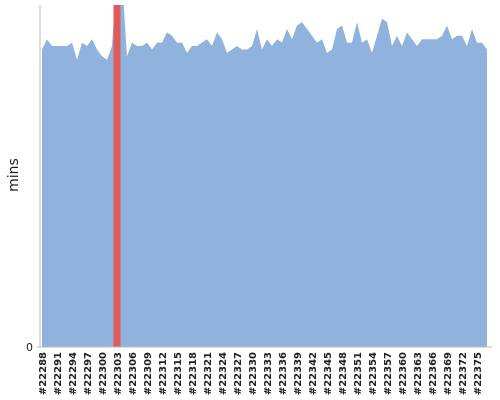 The width and height of the screenshot is (500, 400). I want to click on y-tick-label: 0, so click(29, 347).